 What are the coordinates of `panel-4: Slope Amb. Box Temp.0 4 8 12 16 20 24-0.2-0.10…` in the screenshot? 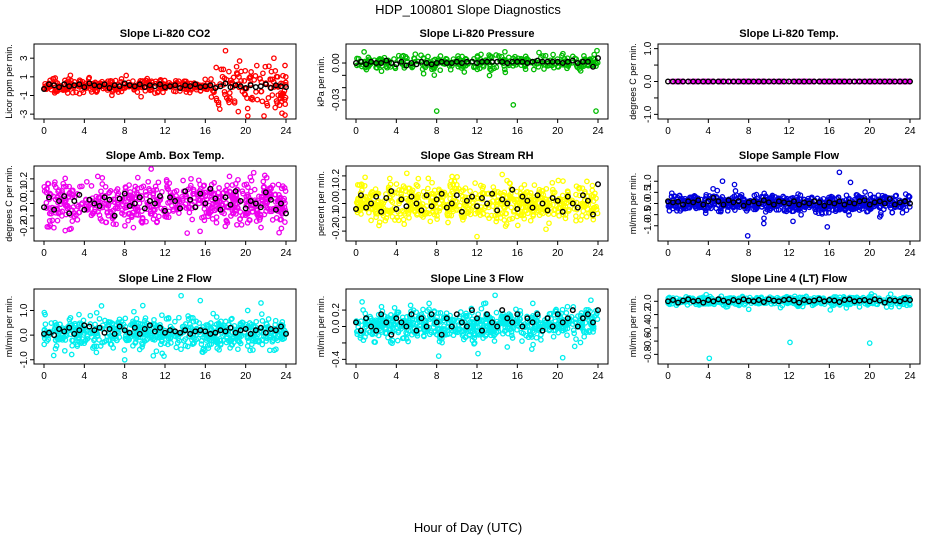 It's located at (150, 204).